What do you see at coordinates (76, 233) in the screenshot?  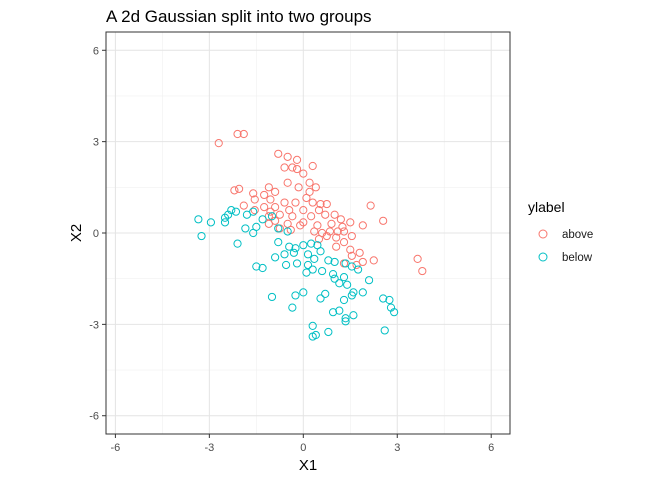 I see `y-axis-label: X2` at bounding box center [76, 233].